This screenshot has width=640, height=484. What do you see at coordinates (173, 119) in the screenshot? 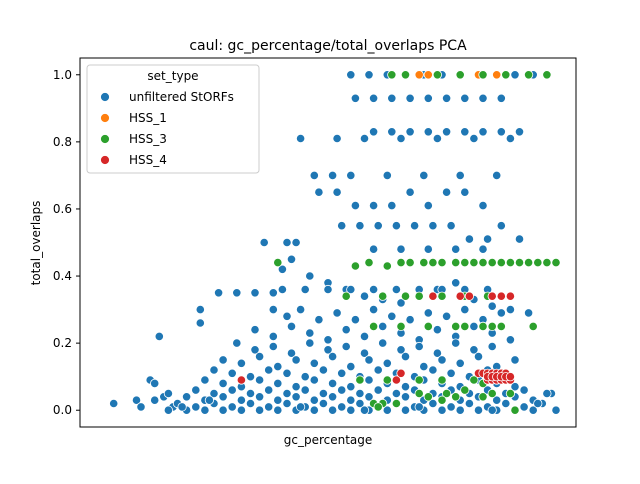
I see `legend-box` at bounding box center [173, 119].